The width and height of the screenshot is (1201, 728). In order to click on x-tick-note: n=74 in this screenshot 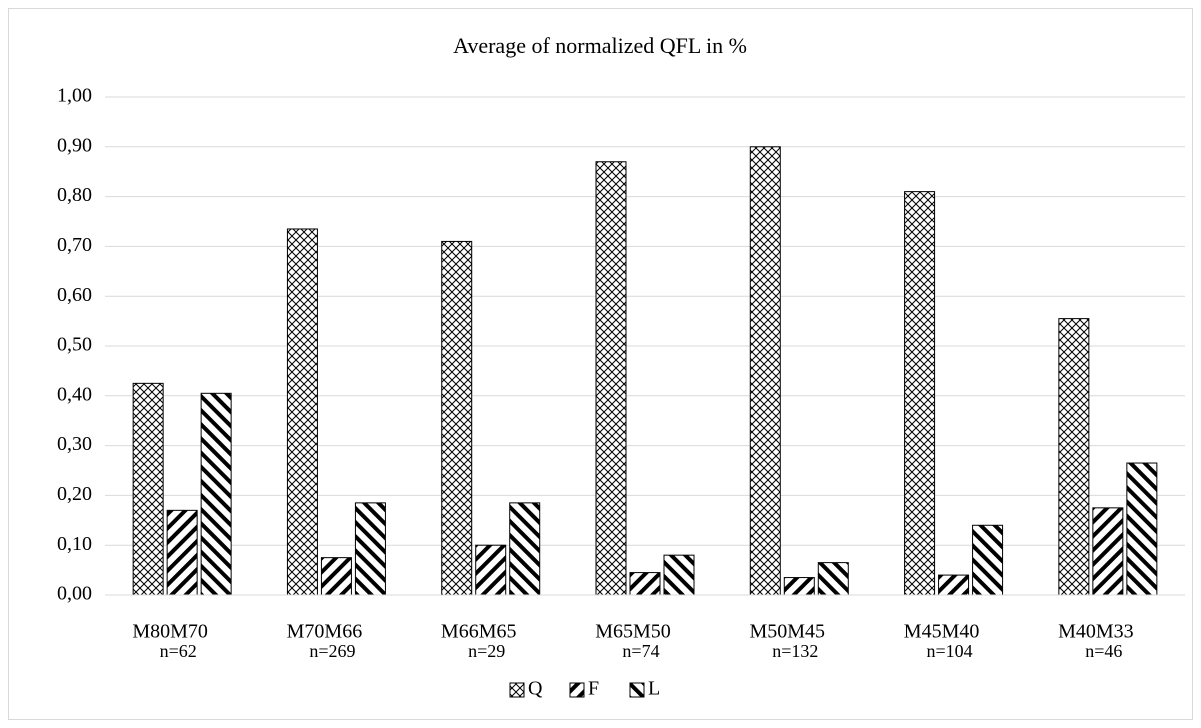, I will do `click(640, 651)`.